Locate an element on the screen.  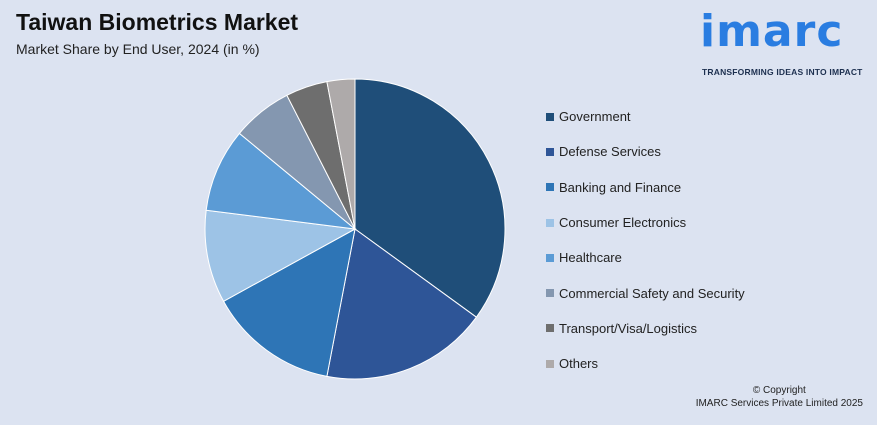
logo-wordmark: imarc is located at coordinates (772, 31).